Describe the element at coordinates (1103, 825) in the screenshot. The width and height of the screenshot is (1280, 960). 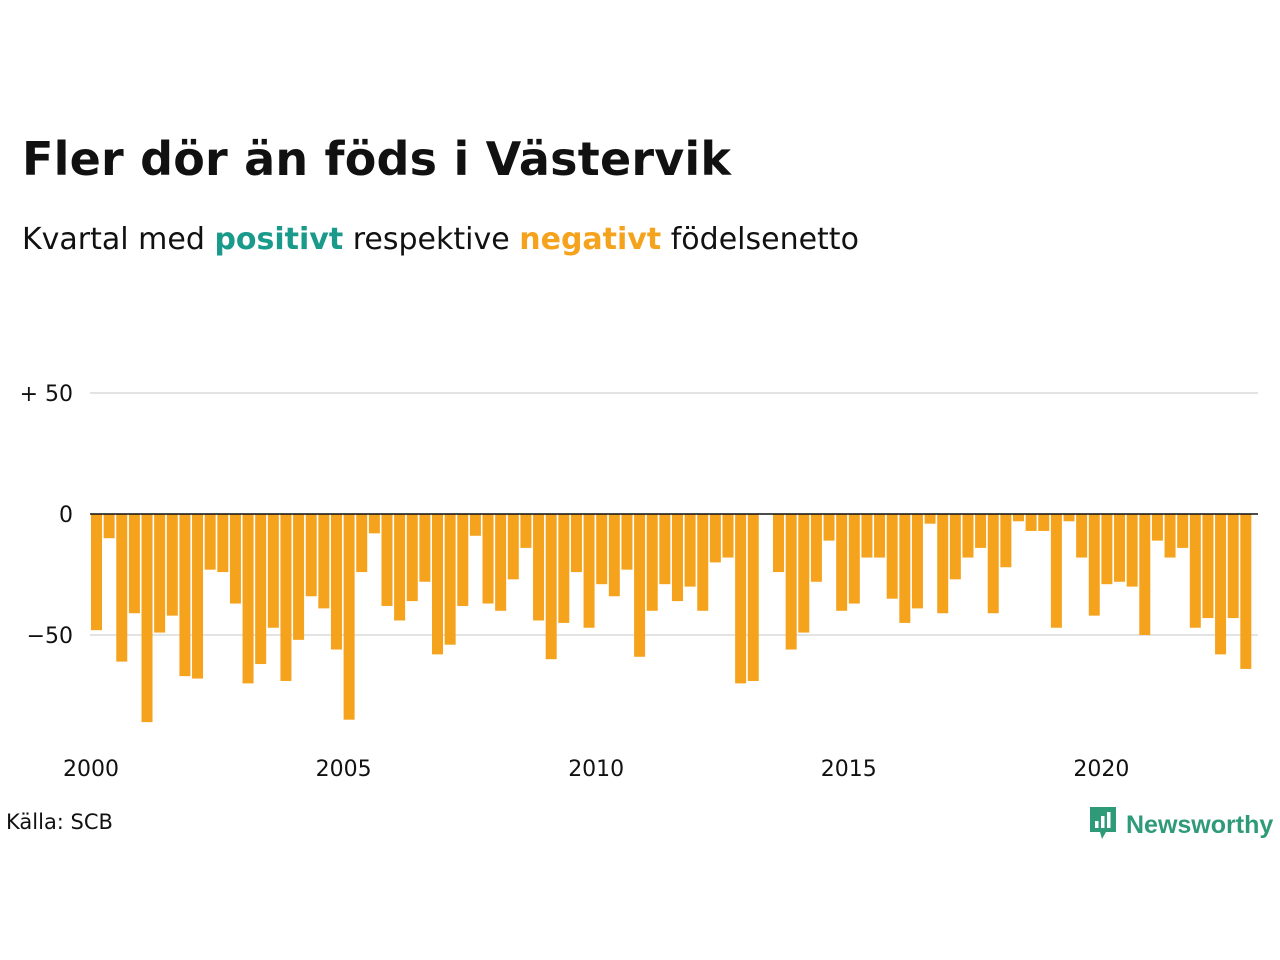
I see `newsworthy-logo-icon` at that location.